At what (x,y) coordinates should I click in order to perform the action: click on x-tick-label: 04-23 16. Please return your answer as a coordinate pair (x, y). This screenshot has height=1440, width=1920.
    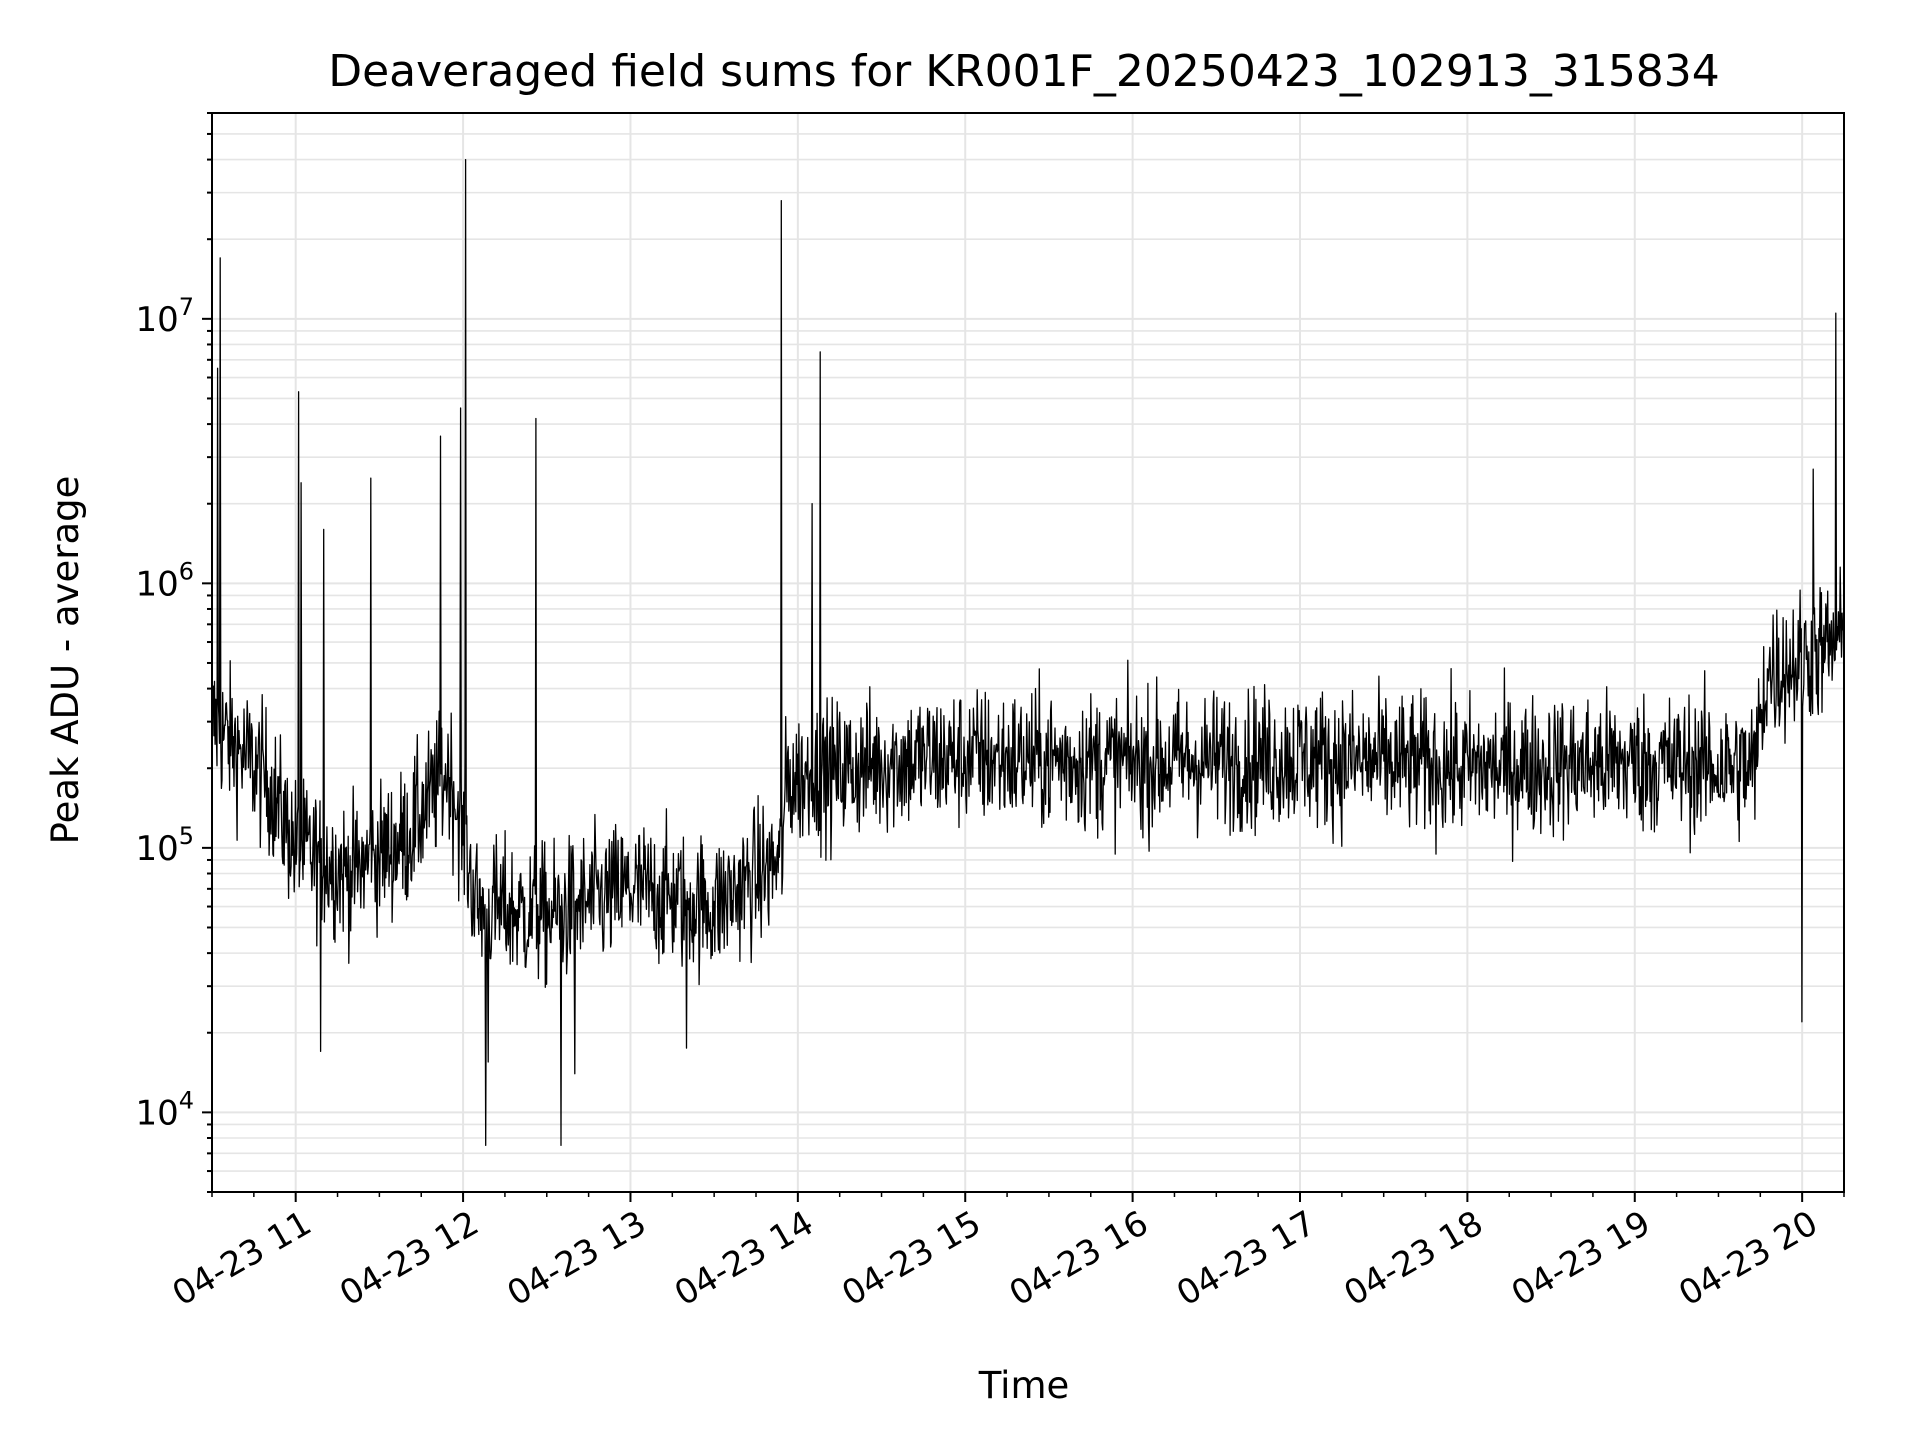
    Looking at the image, I should click on (1079, 1258).